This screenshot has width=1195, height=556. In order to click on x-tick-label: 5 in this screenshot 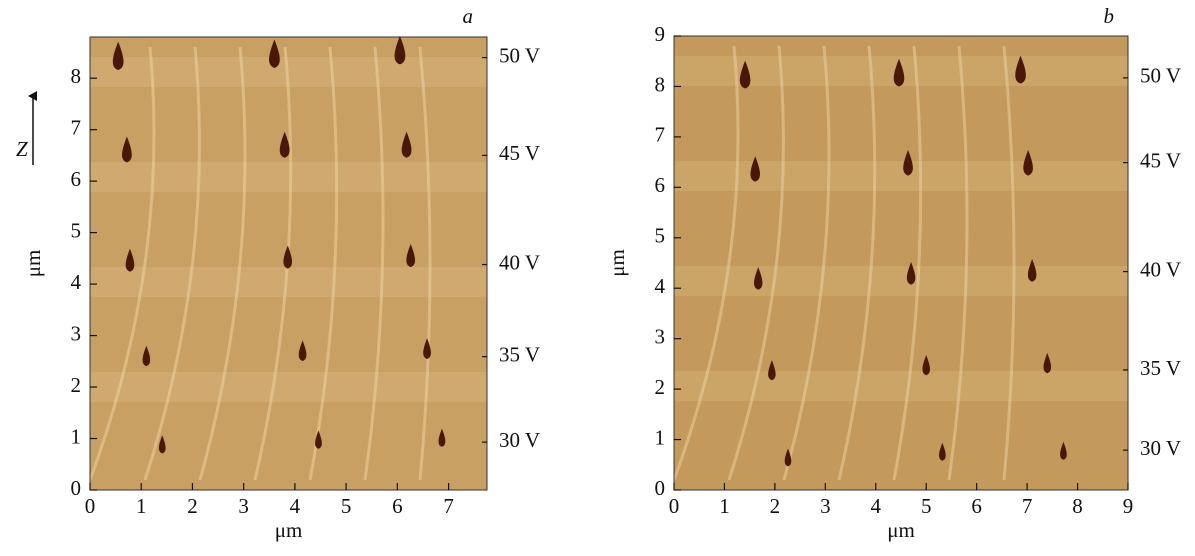, I will do `click(346, 506)`.